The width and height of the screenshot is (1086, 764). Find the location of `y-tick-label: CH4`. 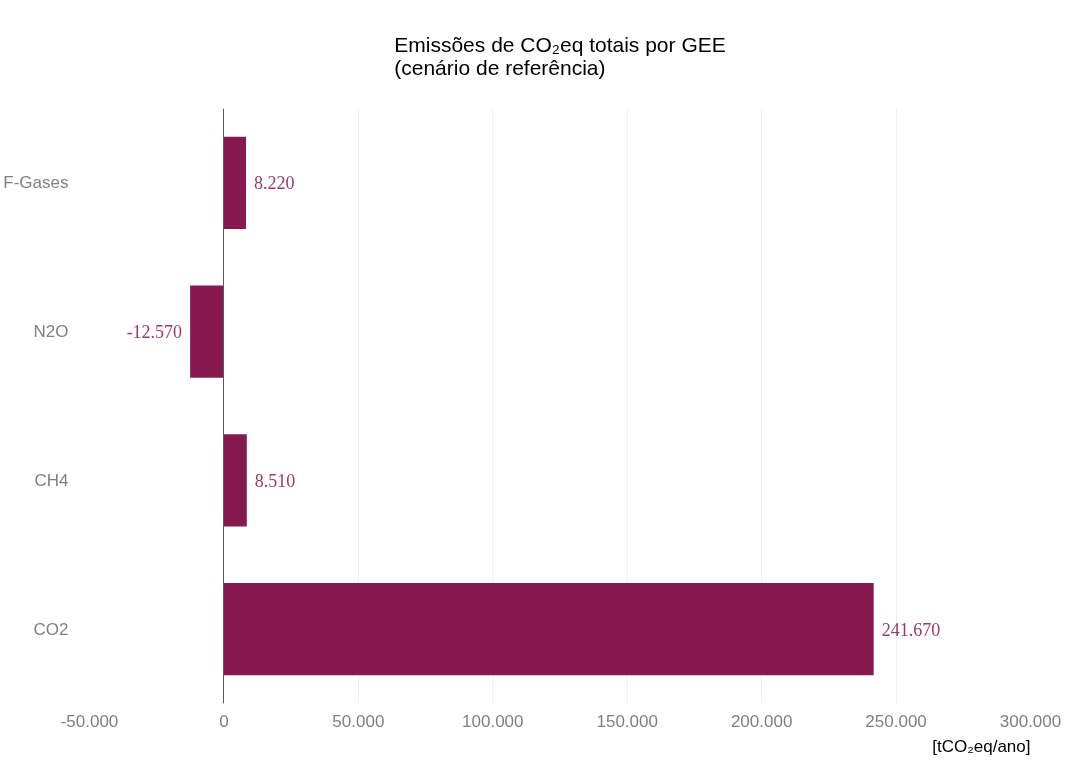

y-tick-label: CH4 is located at coordinates (51, 480).